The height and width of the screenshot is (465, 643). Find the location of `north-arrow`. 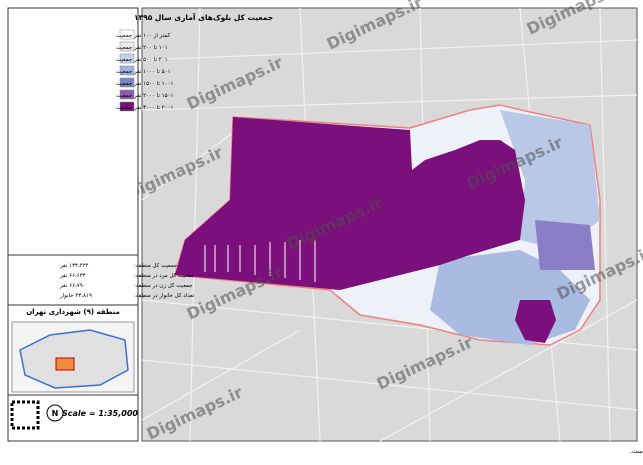

north-arrow is located at coordinates (55, 413).